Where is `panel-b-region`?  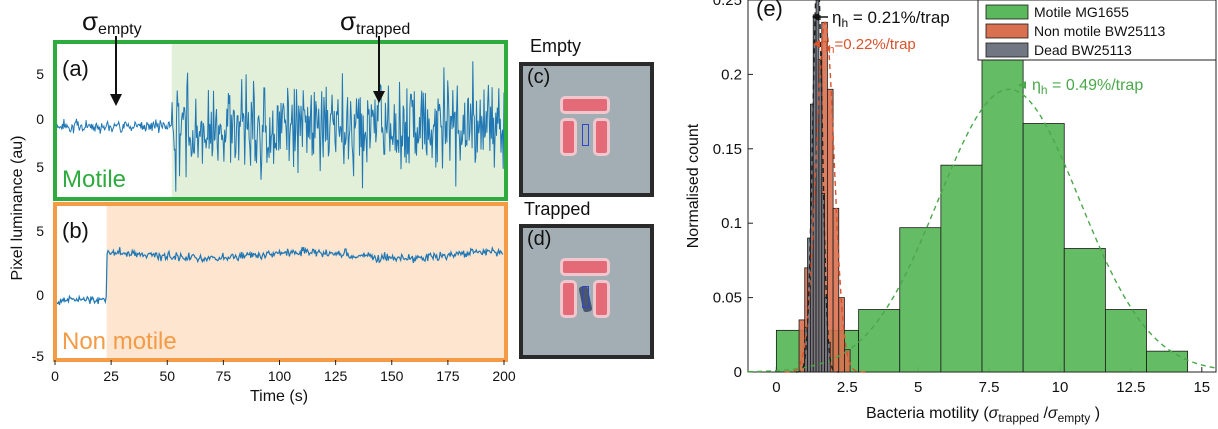 panel-b-region is located at coordinates (305, 282).